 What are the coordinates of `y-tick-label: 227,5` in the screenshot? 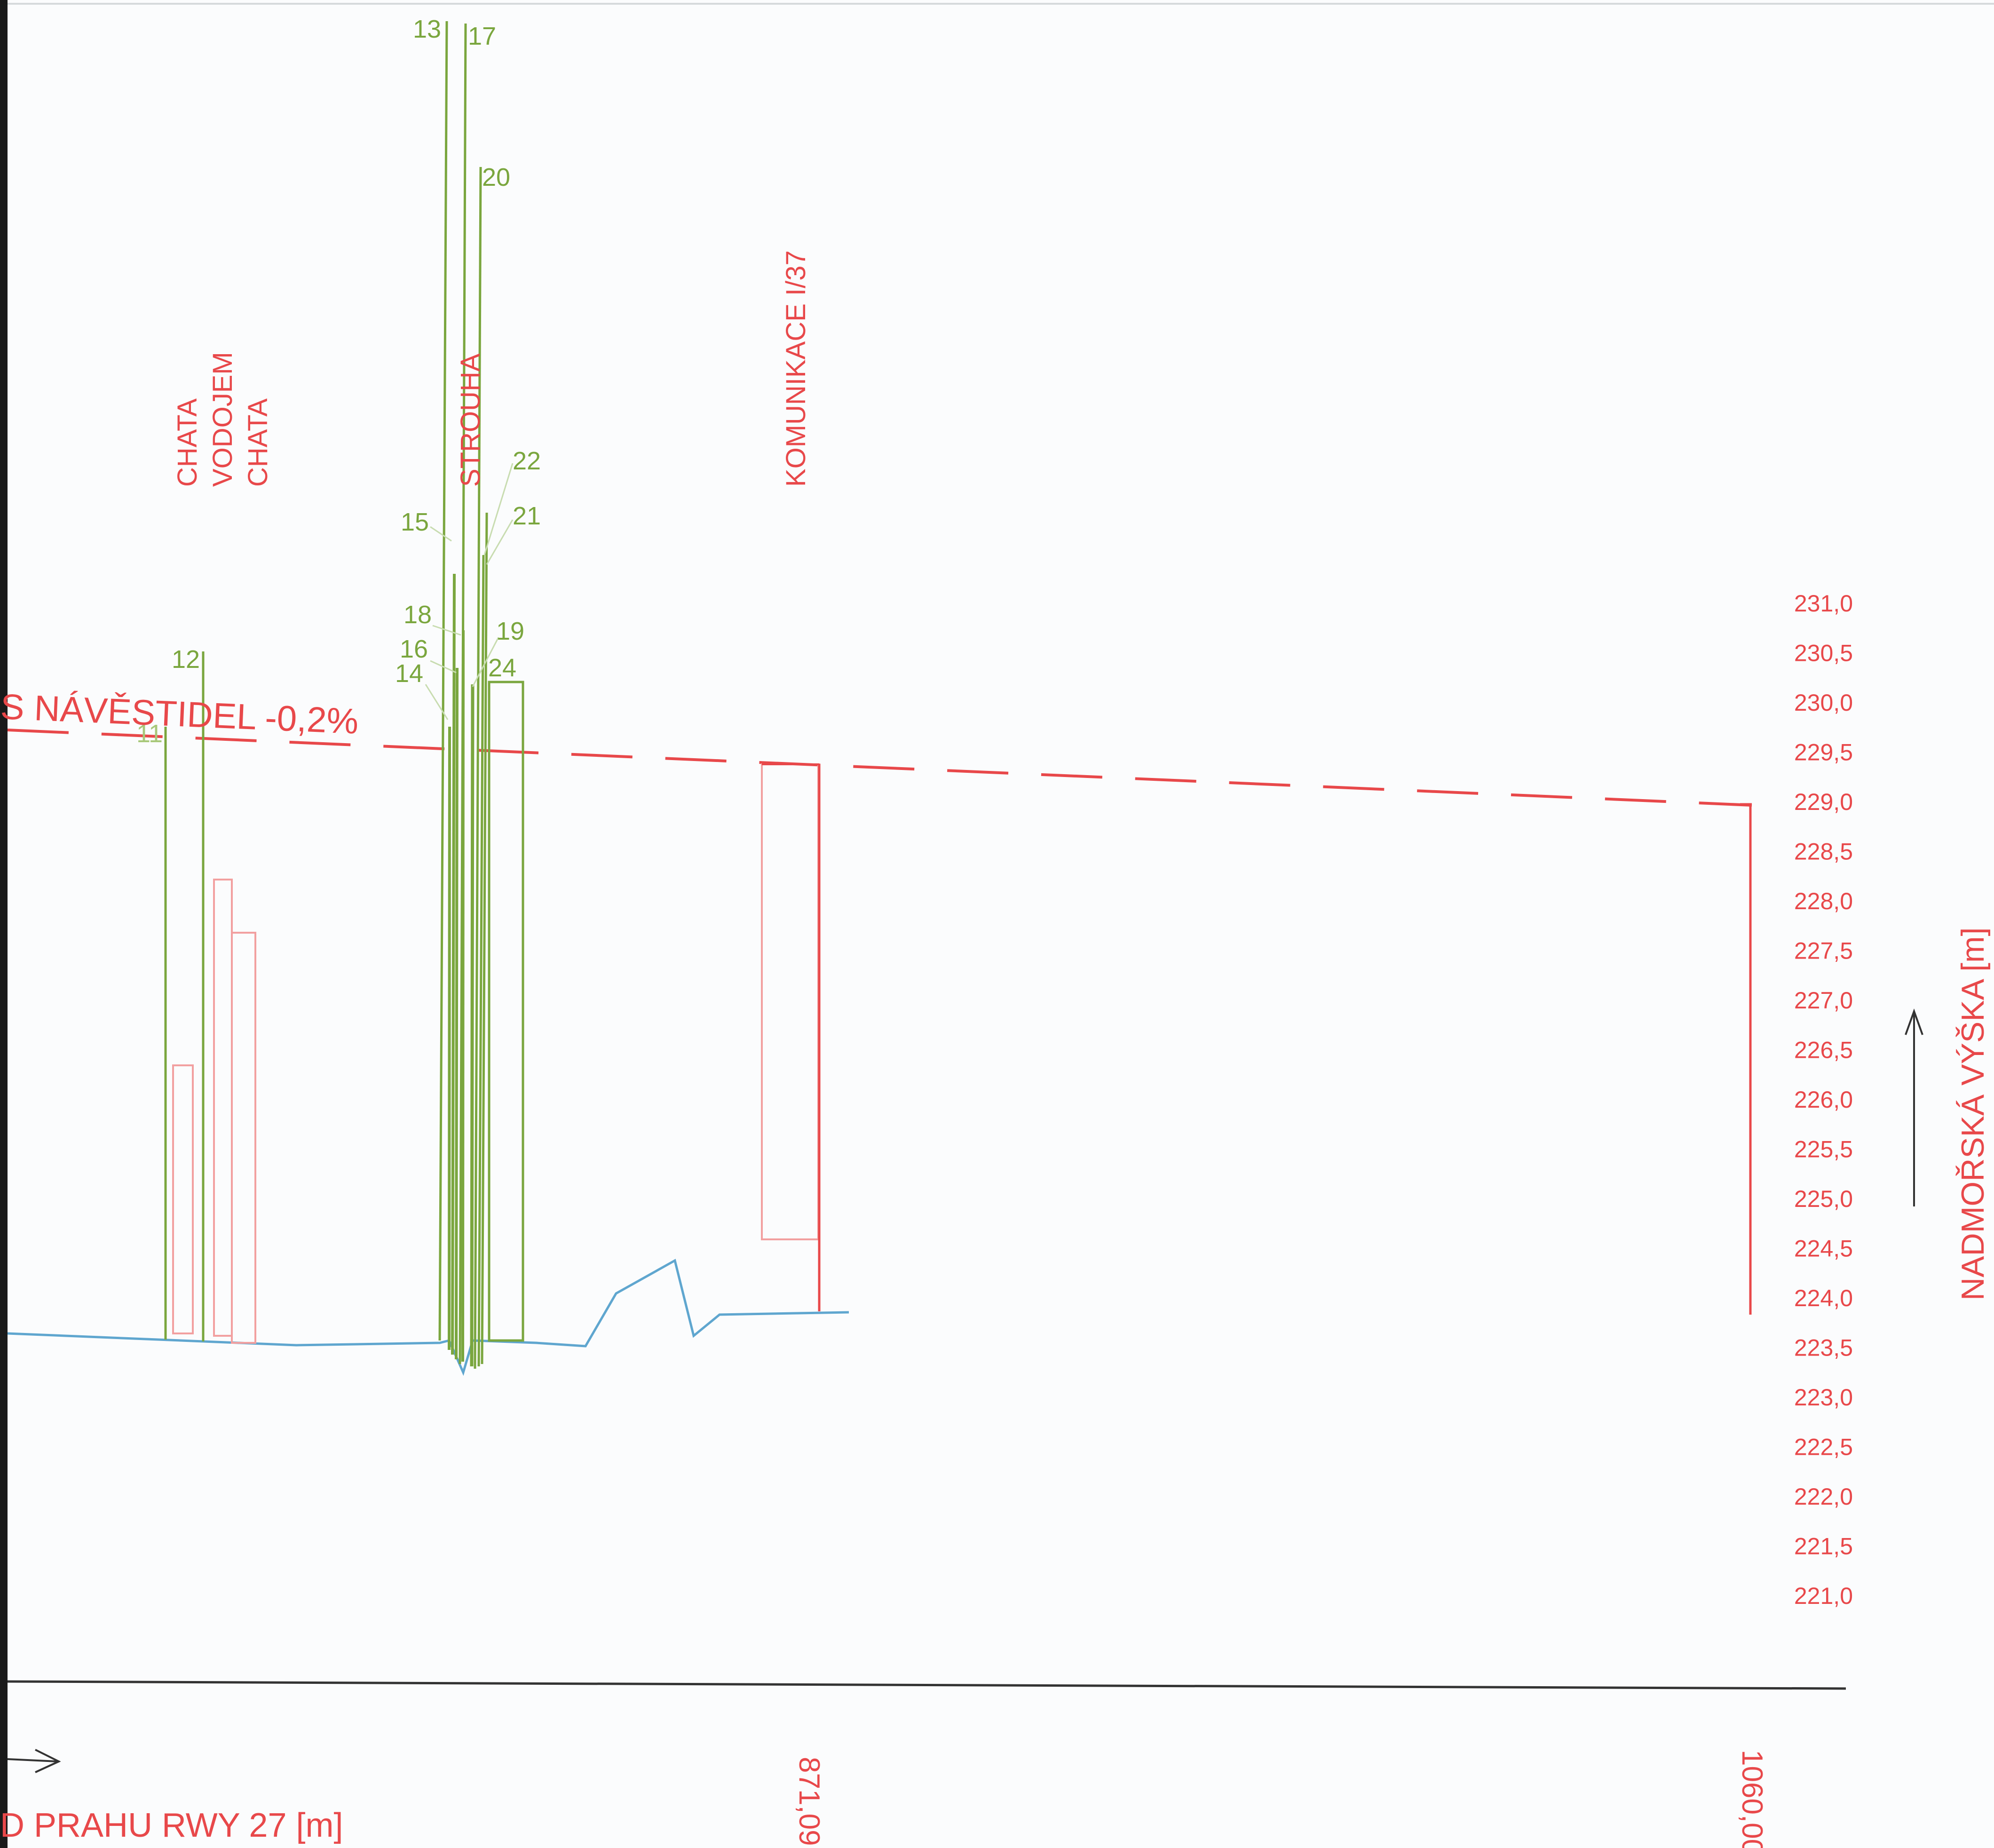 It's located at (1823, 951).